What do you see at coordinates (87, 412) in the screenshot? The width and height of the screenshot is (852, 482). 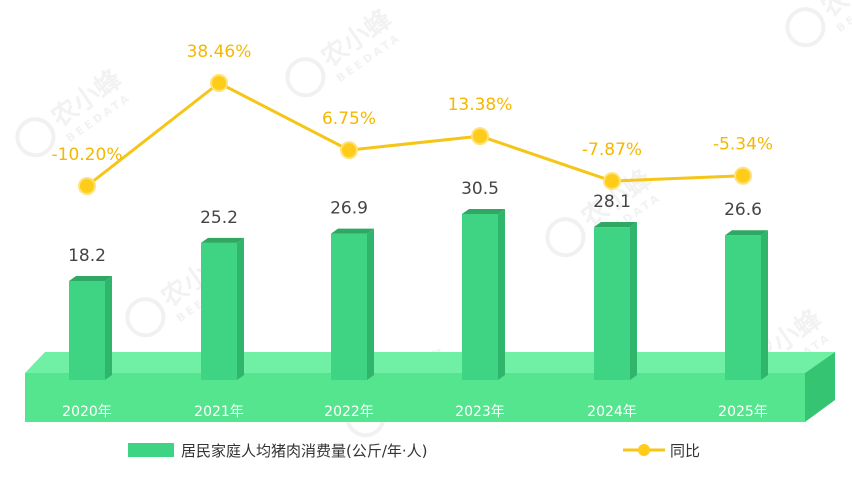 I see `x-tick-label: 2020年` at bounding box center [87, 412].